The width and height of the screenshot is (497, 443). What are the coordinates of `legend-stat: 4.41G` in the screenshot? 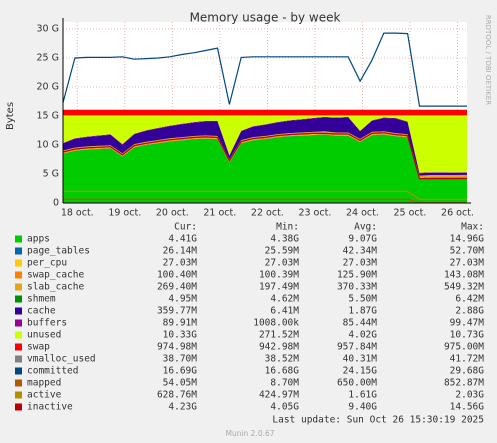 It's located at (182, 239).